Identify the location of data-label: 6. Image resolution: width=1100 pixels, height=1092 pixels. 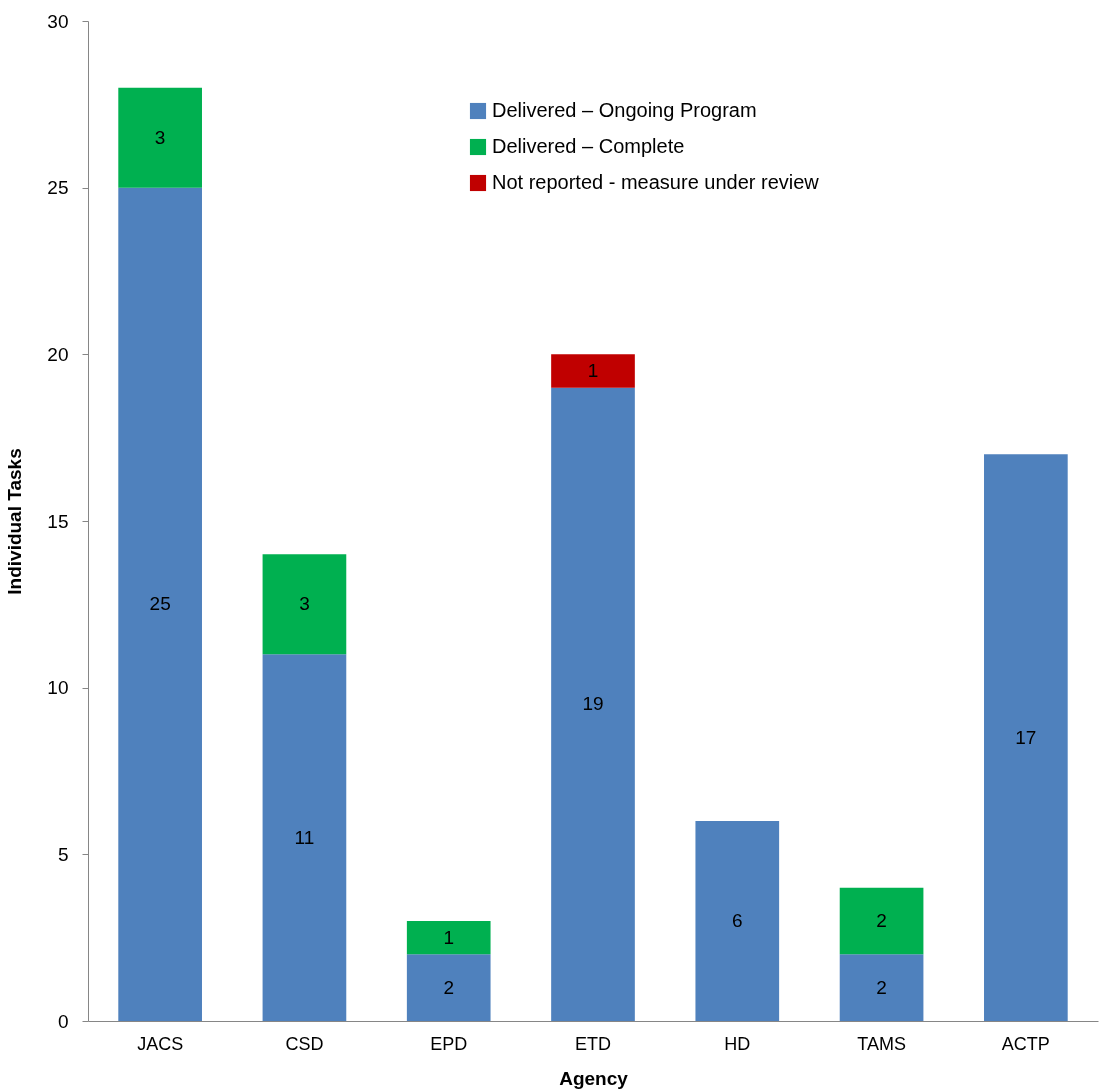
(737, 920).